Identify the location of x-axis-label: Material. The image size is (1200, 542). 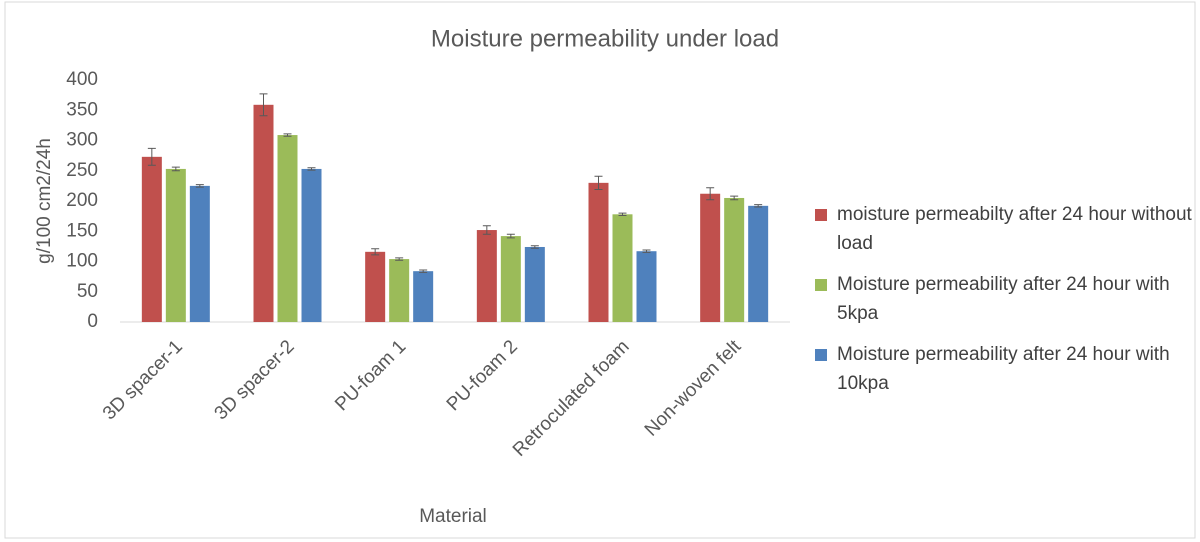
(453, 516).